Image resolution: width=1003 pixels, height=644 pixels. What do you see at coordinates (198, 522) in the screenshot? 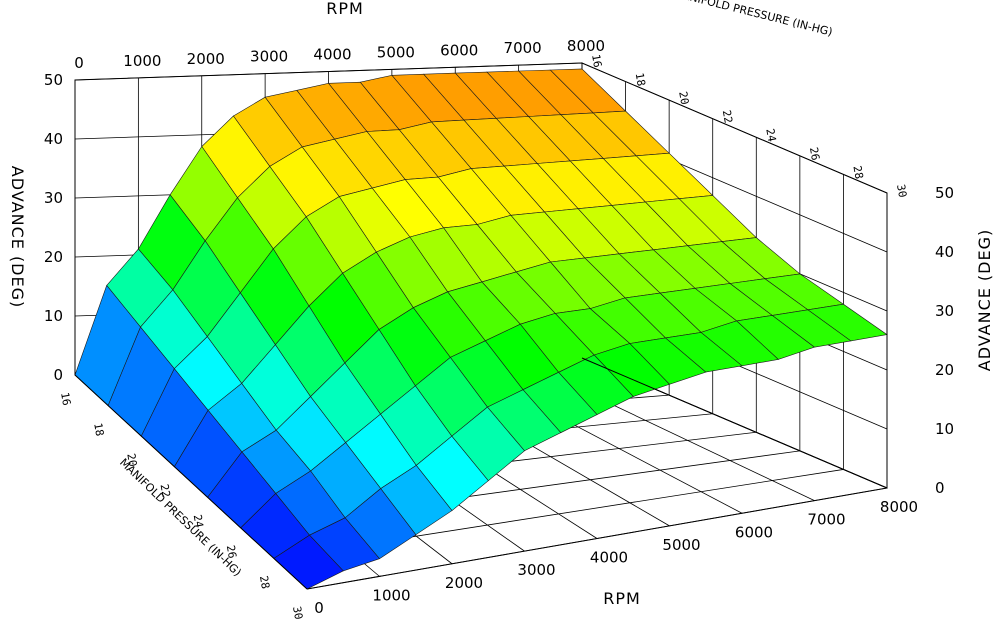
I see `map-tick-left: 24` at bounding box center [198, 522].